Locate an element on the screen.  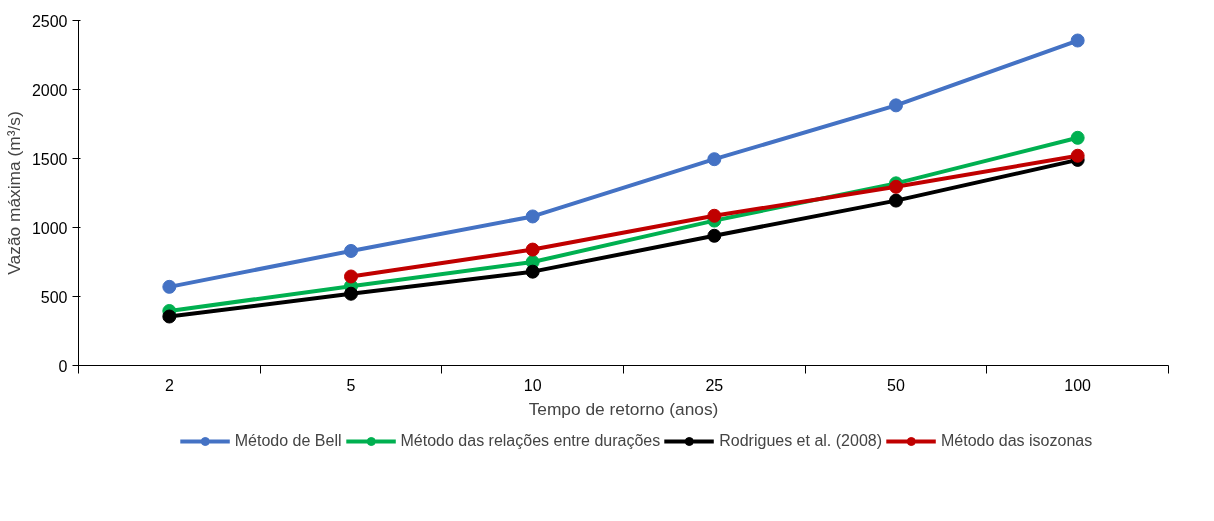
y-tick-label: 1000 is located at coordinates (49, 228).